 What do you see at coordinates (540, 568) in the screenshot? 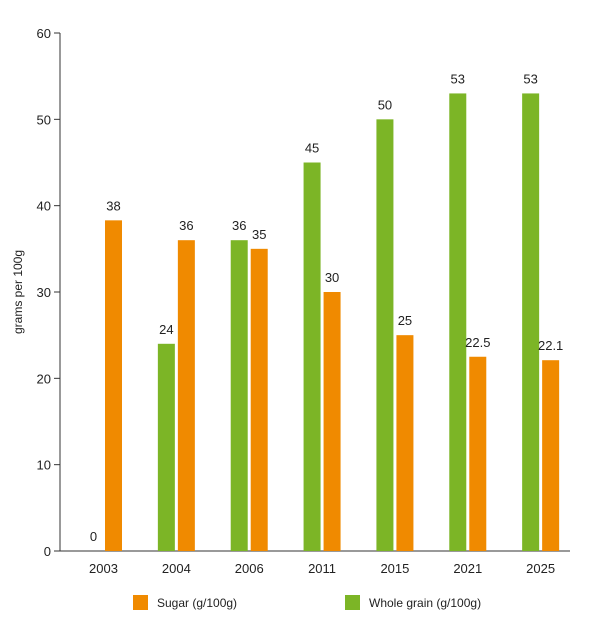
I see `x-tick-label: 2025` at bounding box center [540, 568].